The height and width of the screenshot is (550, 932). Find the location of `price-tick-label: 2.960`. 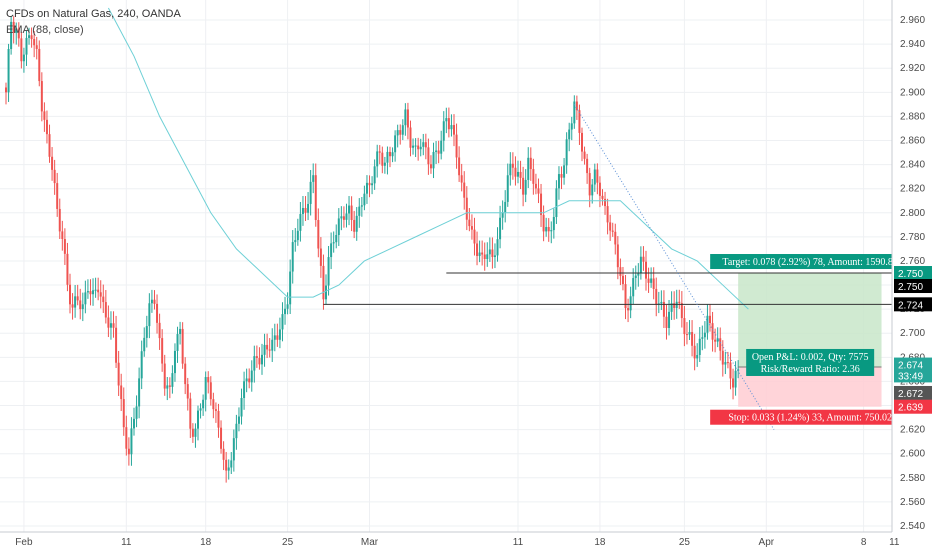

price-tick-label: 2.960 is located at coordinates (912, 20).